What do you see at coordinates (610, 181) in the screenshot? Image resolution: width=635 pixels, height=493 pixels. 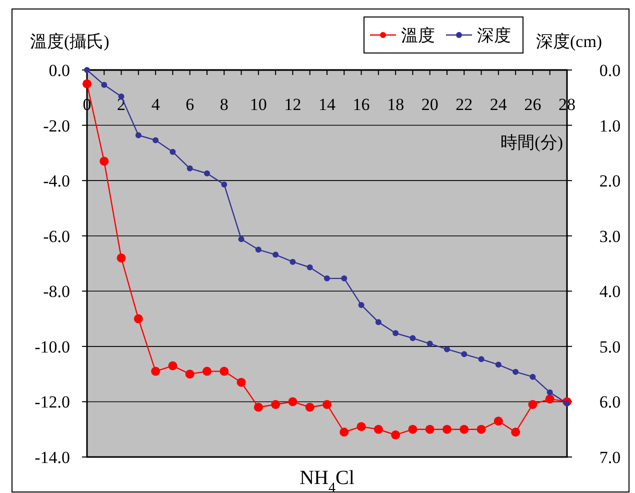 I see `y2-tick-label: 2.0` at bounding box center [610, 181].